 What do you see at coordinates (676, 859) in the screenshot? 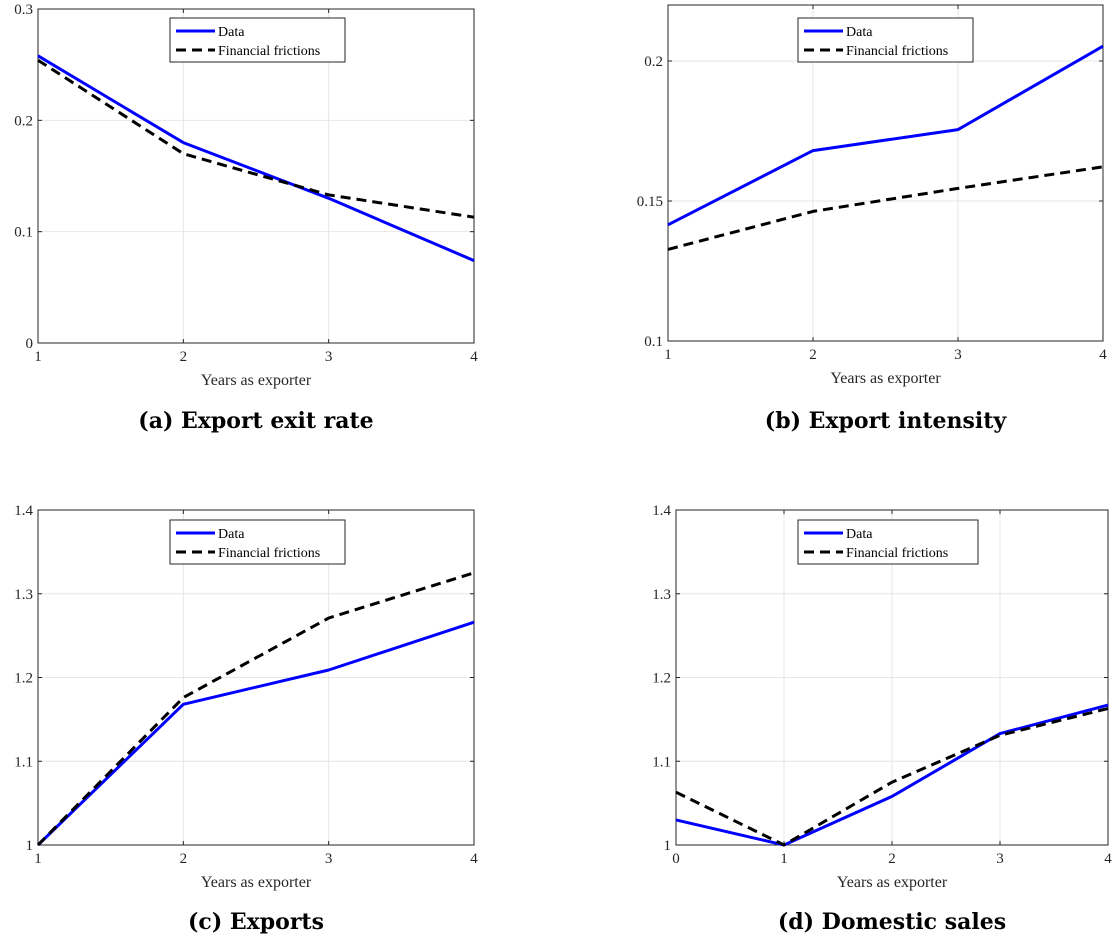
I see `x-tick-label: 0` at bounding box center [676, 859].